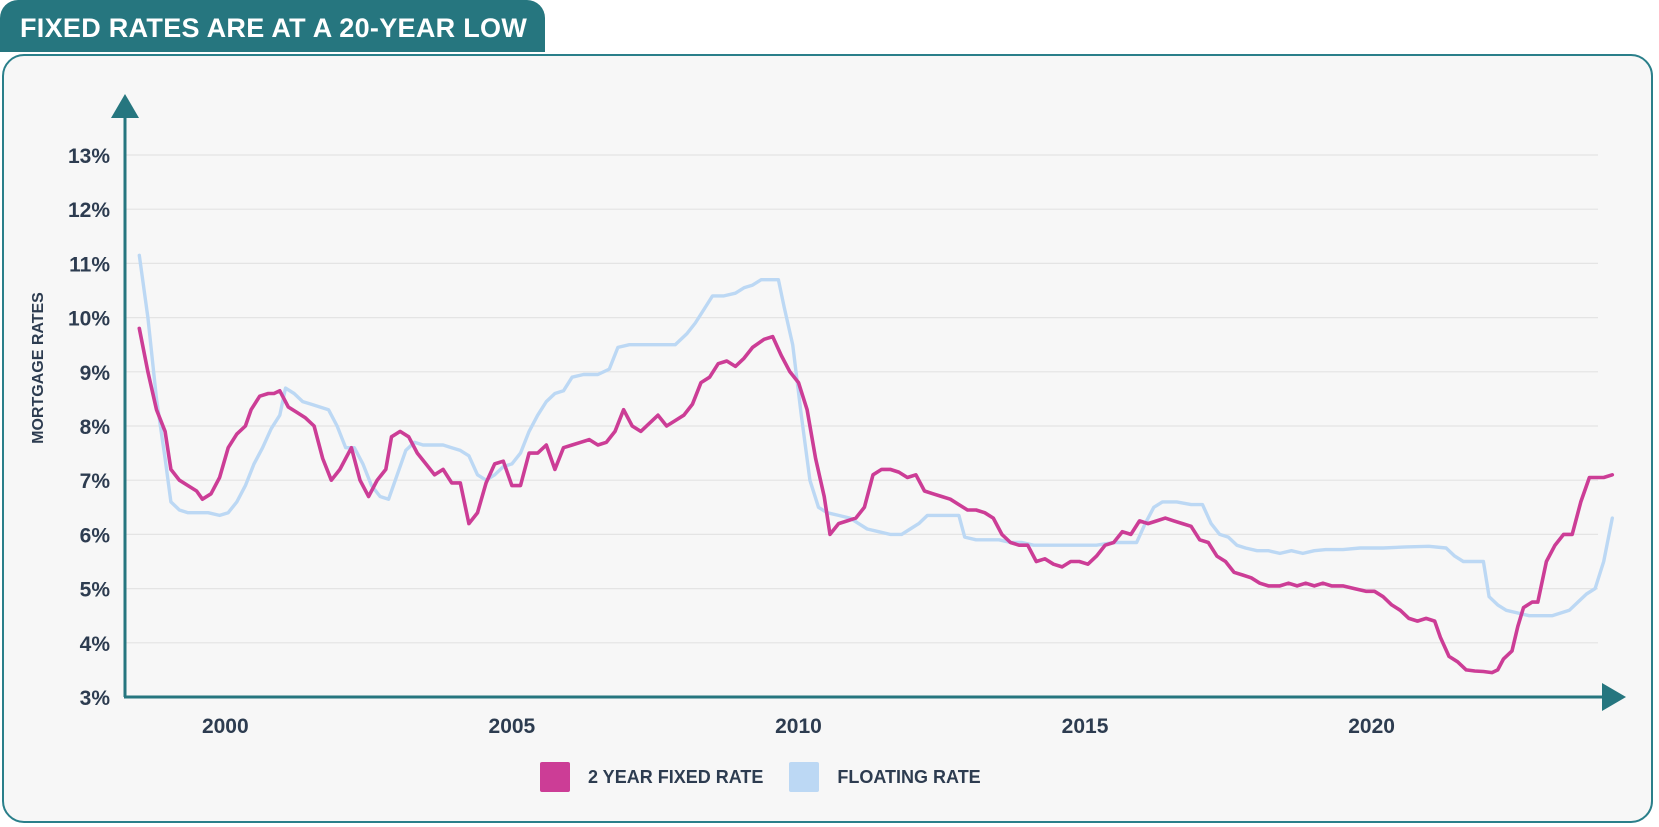  I want to click on legend-item-floating: FLOATING RATE, so click(885, 777).